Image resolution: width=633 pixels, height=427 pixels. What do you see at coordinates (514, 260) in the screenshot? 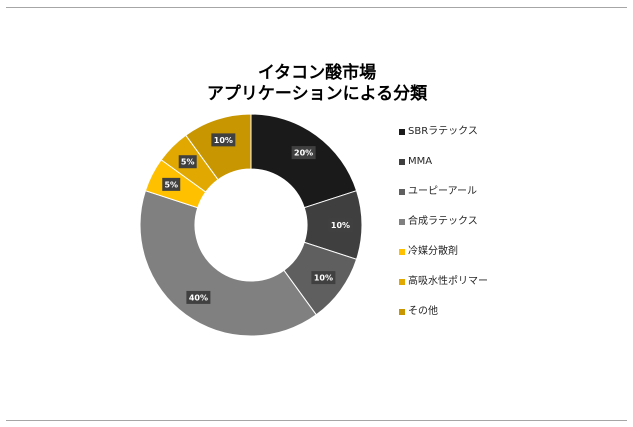
I see `legend-item: 冷媒分散剤` at bounding box center [514, 260].